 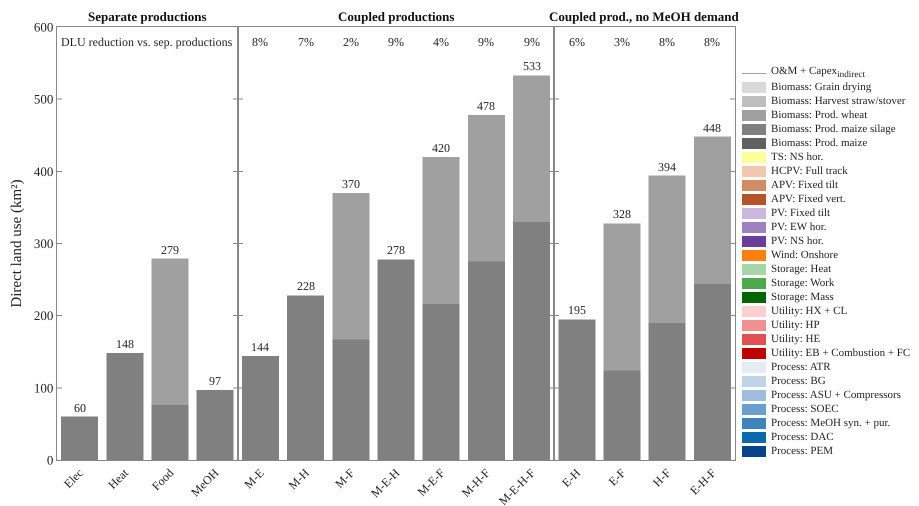 I want to click on annotation: 7%, so click(x=306, y=42).